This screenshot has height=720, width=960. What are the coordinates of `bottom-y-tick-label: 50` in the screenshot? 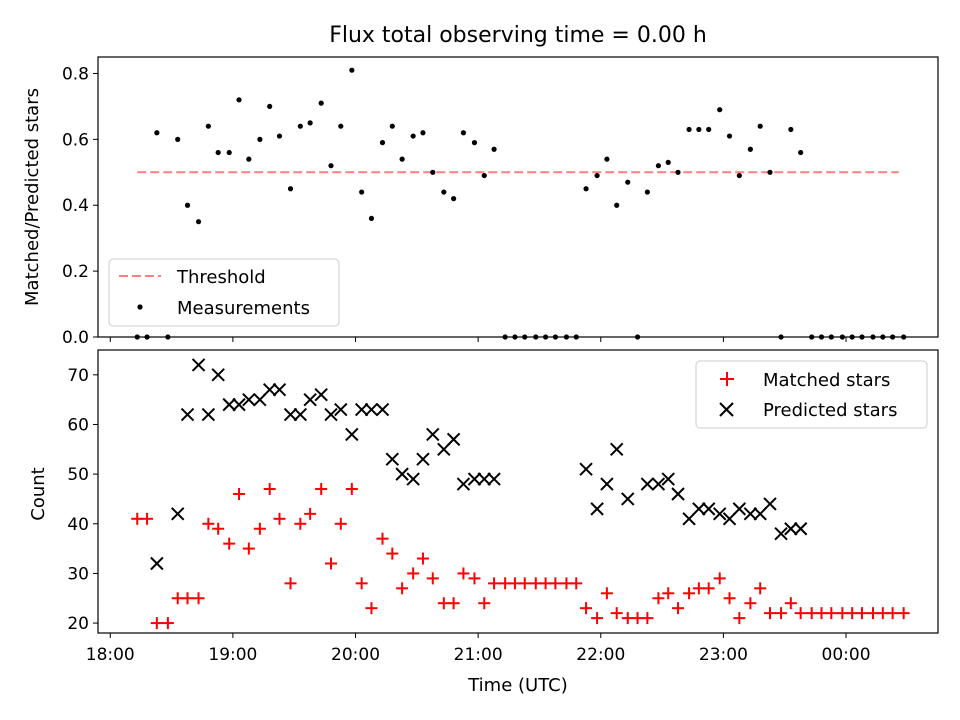 It's located at (78, 475).